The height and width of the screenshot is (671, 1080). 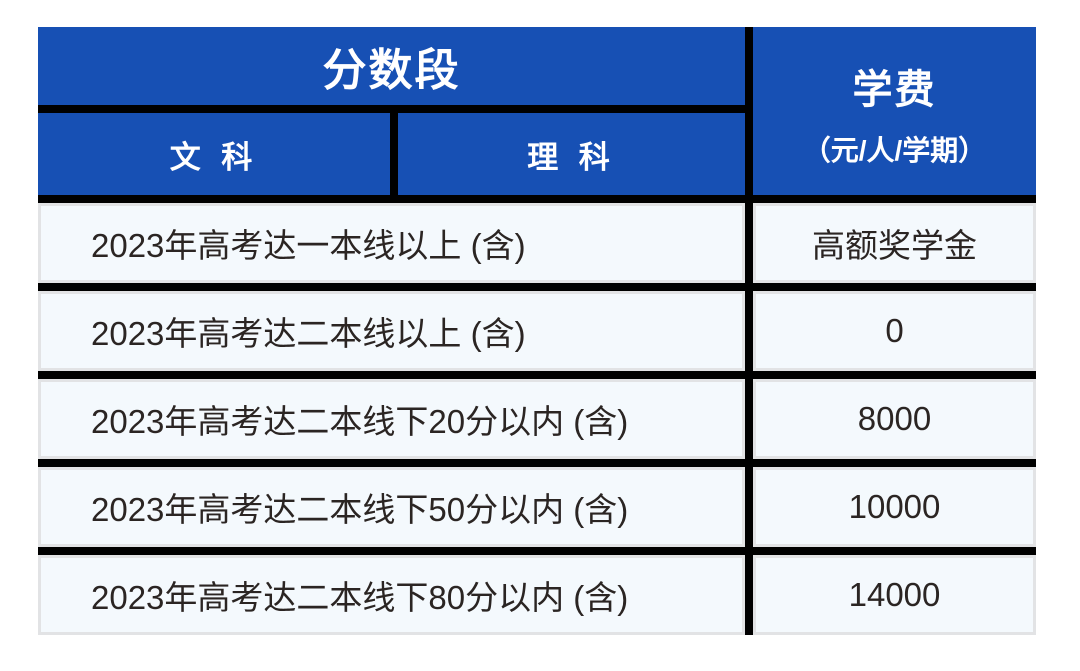 I want to click on header-subcol-science: 理 科, so click(x=571, y=154).